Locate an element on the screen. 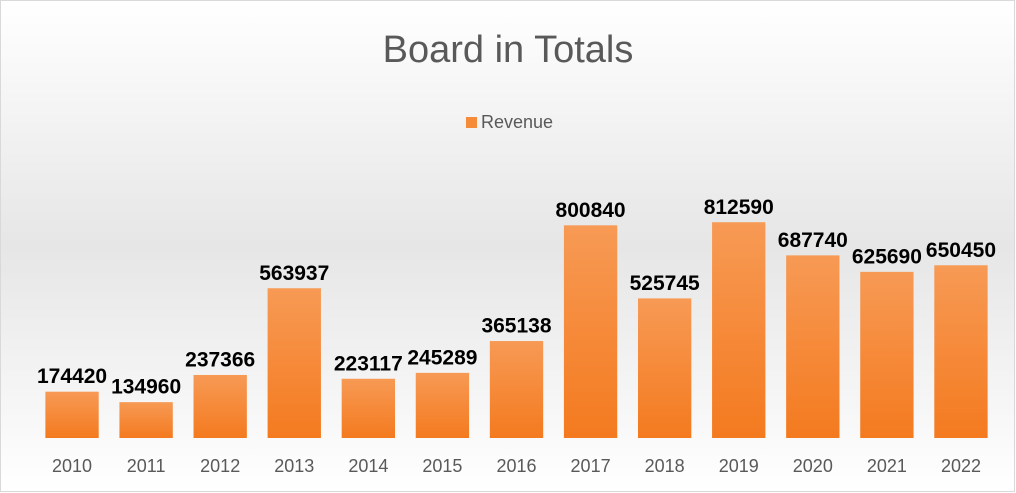 This screenshot has height=493, width=1016. data-label: 625690 is located at coordinates (887, 256).